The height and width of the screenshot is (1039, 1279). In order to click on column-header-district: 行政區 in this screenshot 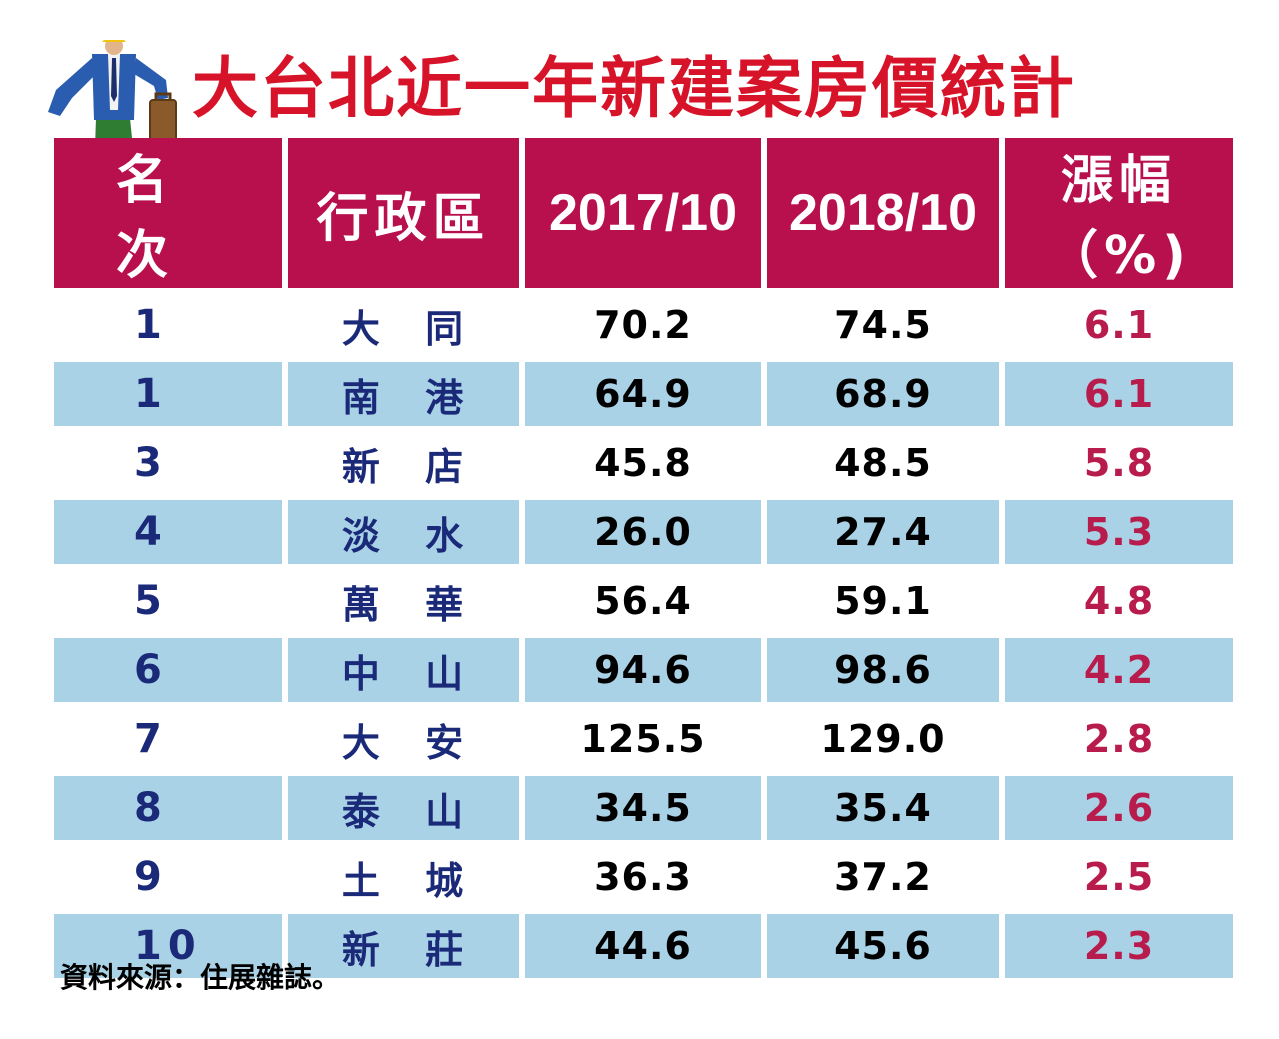, I will do `click(403, 213)`.